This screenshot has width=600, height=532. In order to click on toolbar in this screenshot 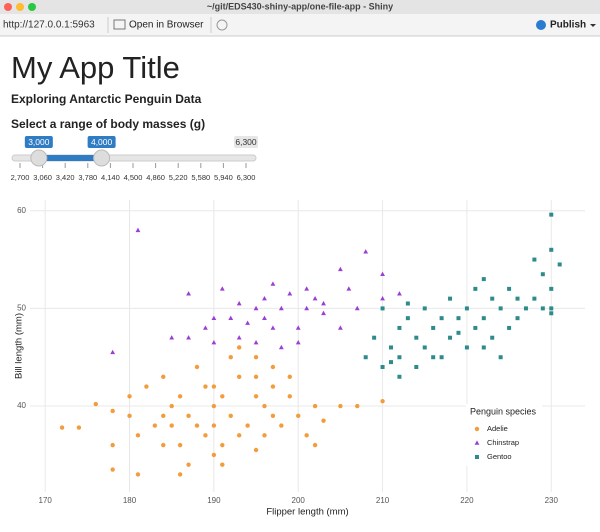, I will do `click(300, 25)`.